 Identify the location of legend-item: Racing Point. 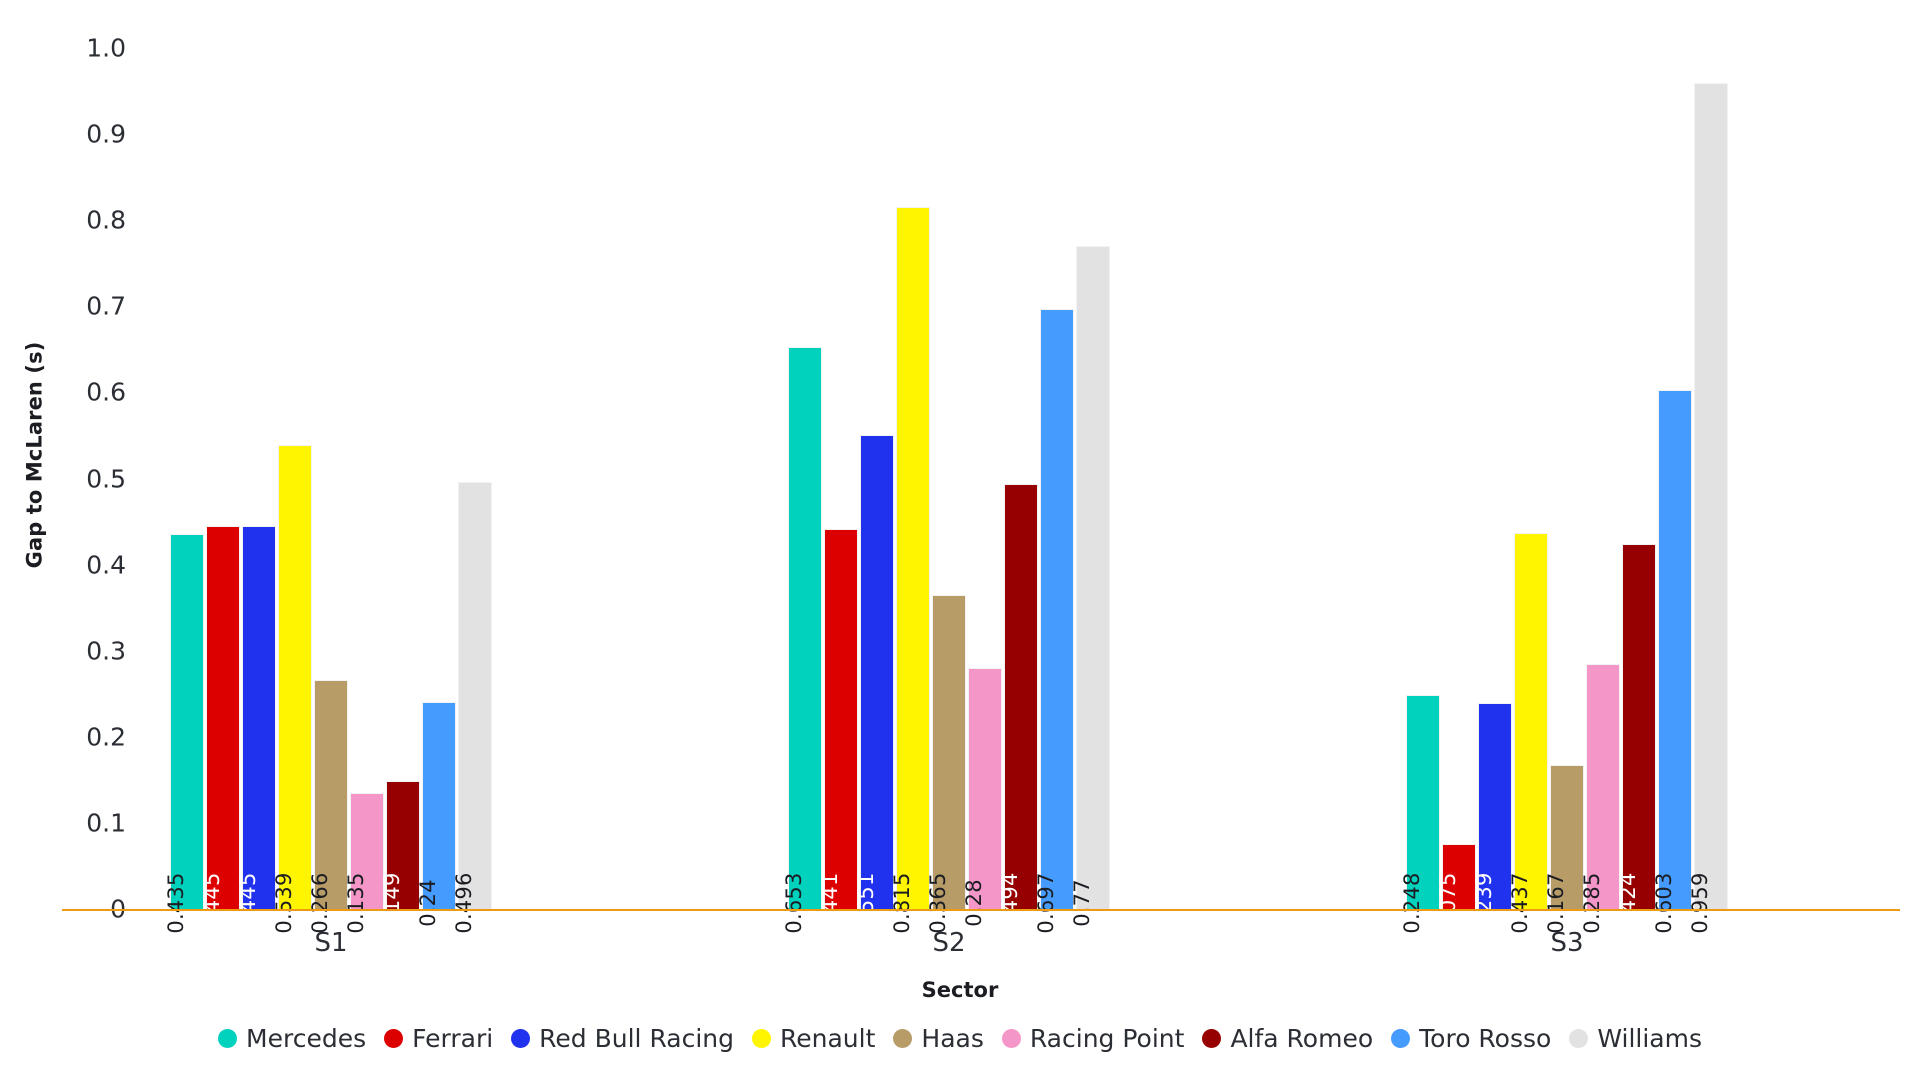
(1093, 1038).